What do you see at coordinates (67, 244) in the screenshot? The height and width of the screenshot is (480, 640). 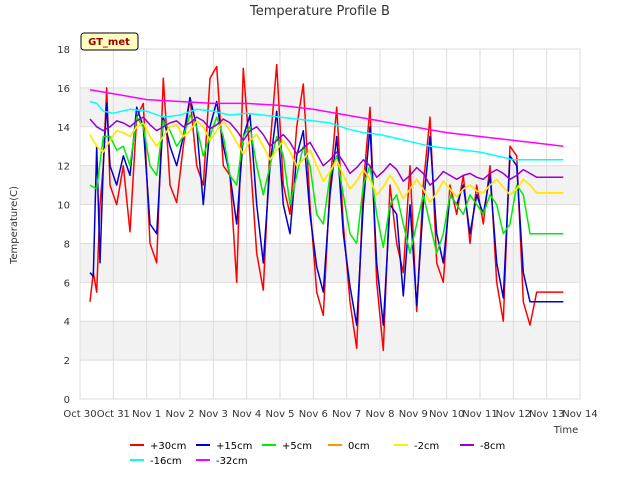 I see `y-tick-label: 8` at bounding box center [67, 244].